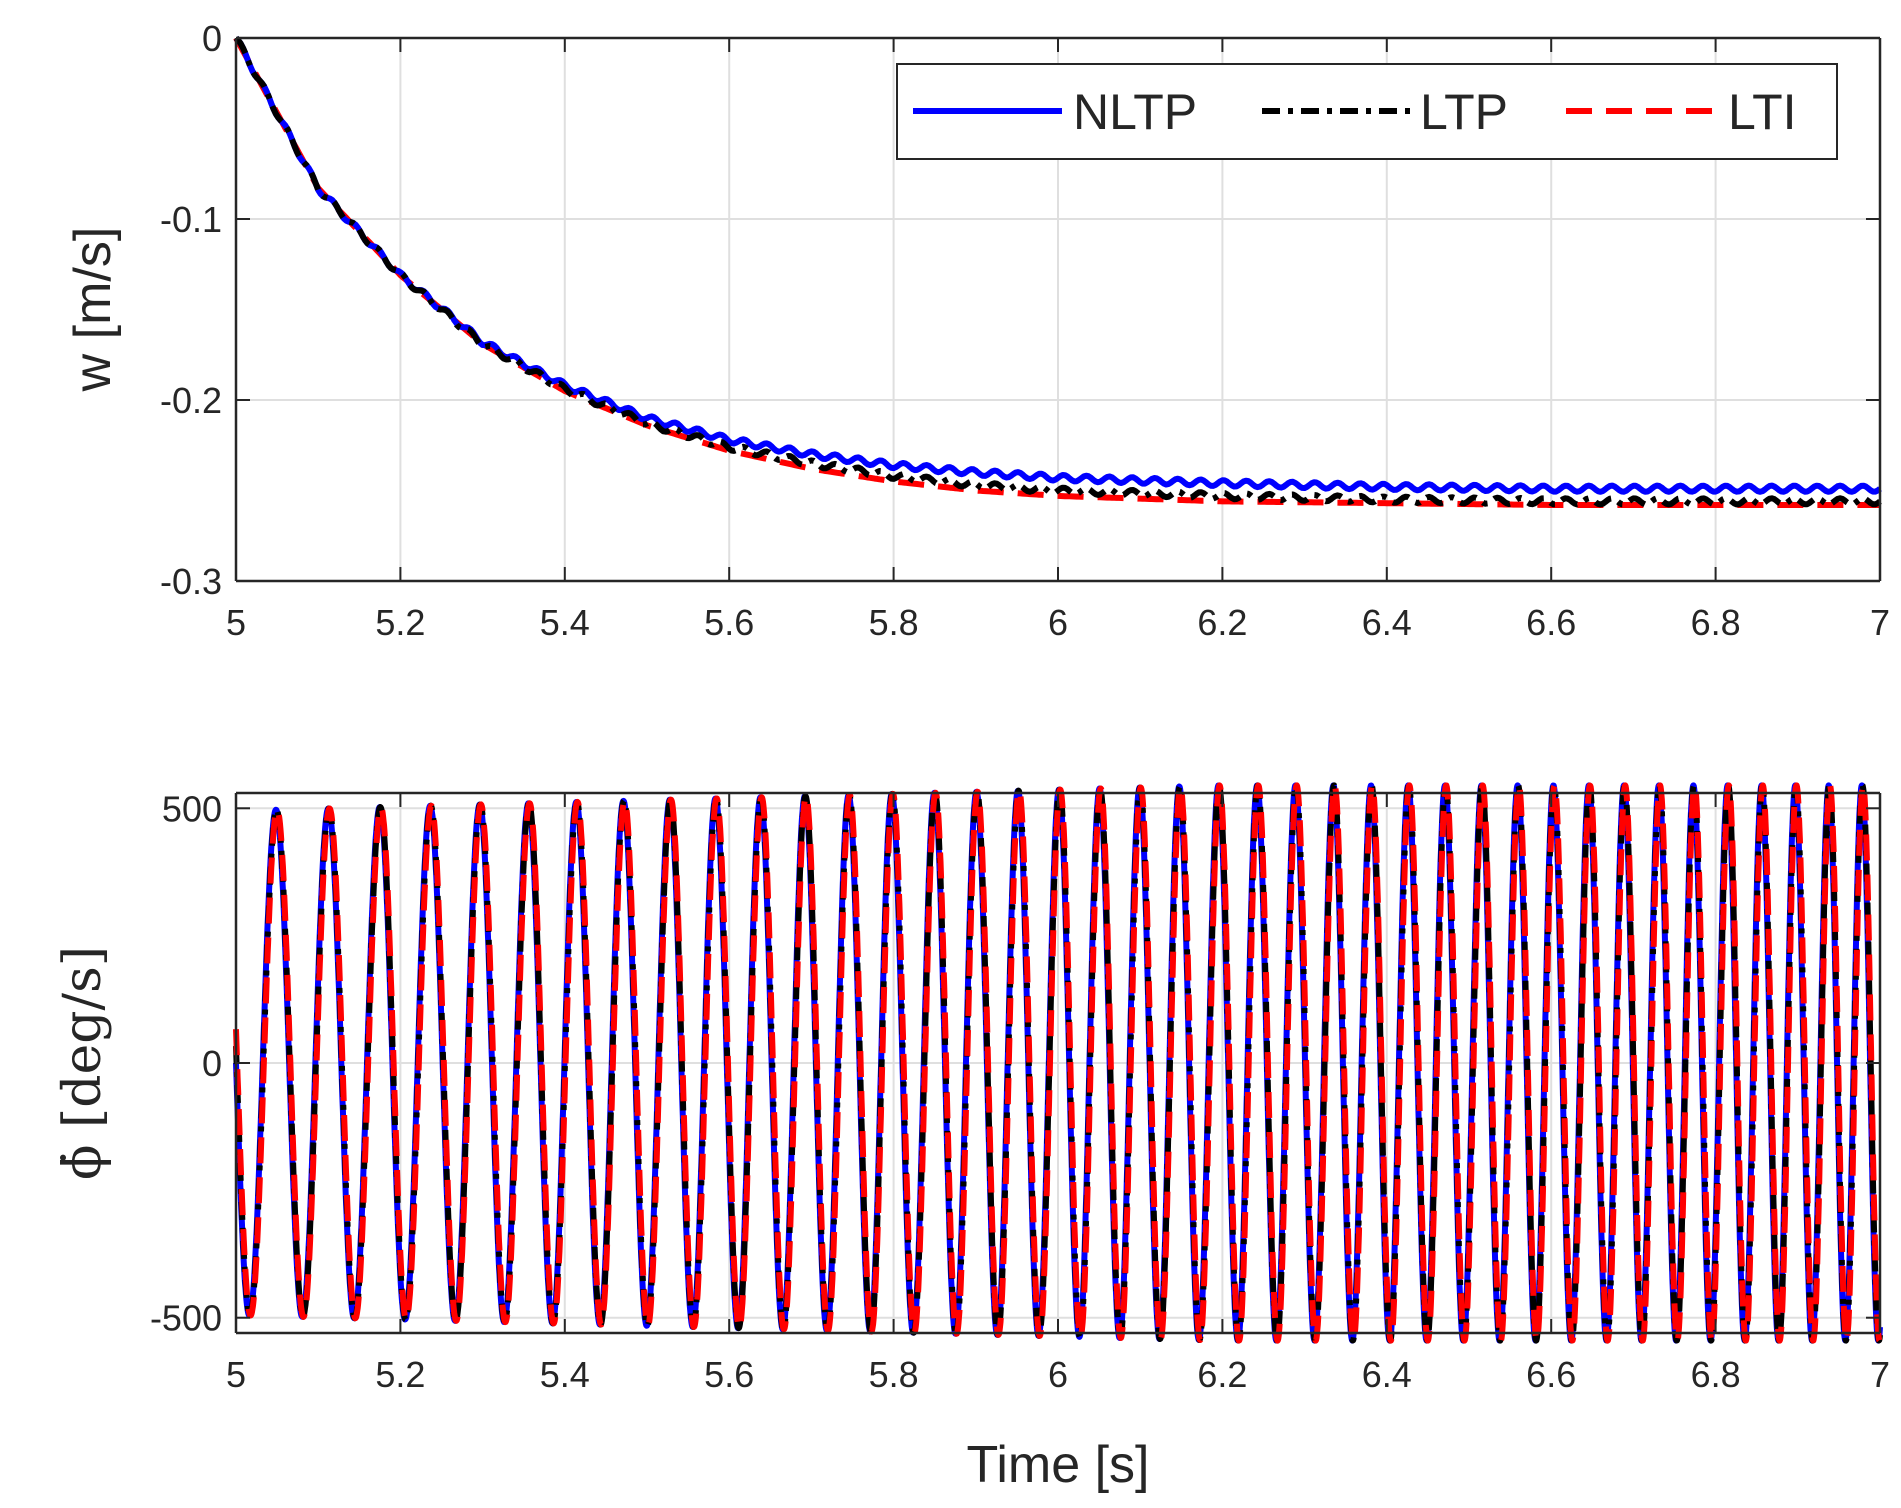  I want to click on bottom-x-tick-label: 7, so click(1880, 1374).